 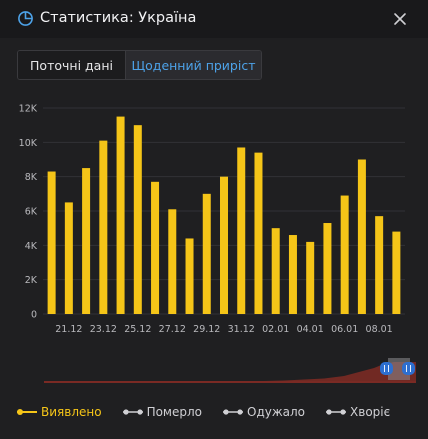 What do you see at coordinates (400, 19) in the screenshot?
I see `close-icon` at bounding box center [400, 19].